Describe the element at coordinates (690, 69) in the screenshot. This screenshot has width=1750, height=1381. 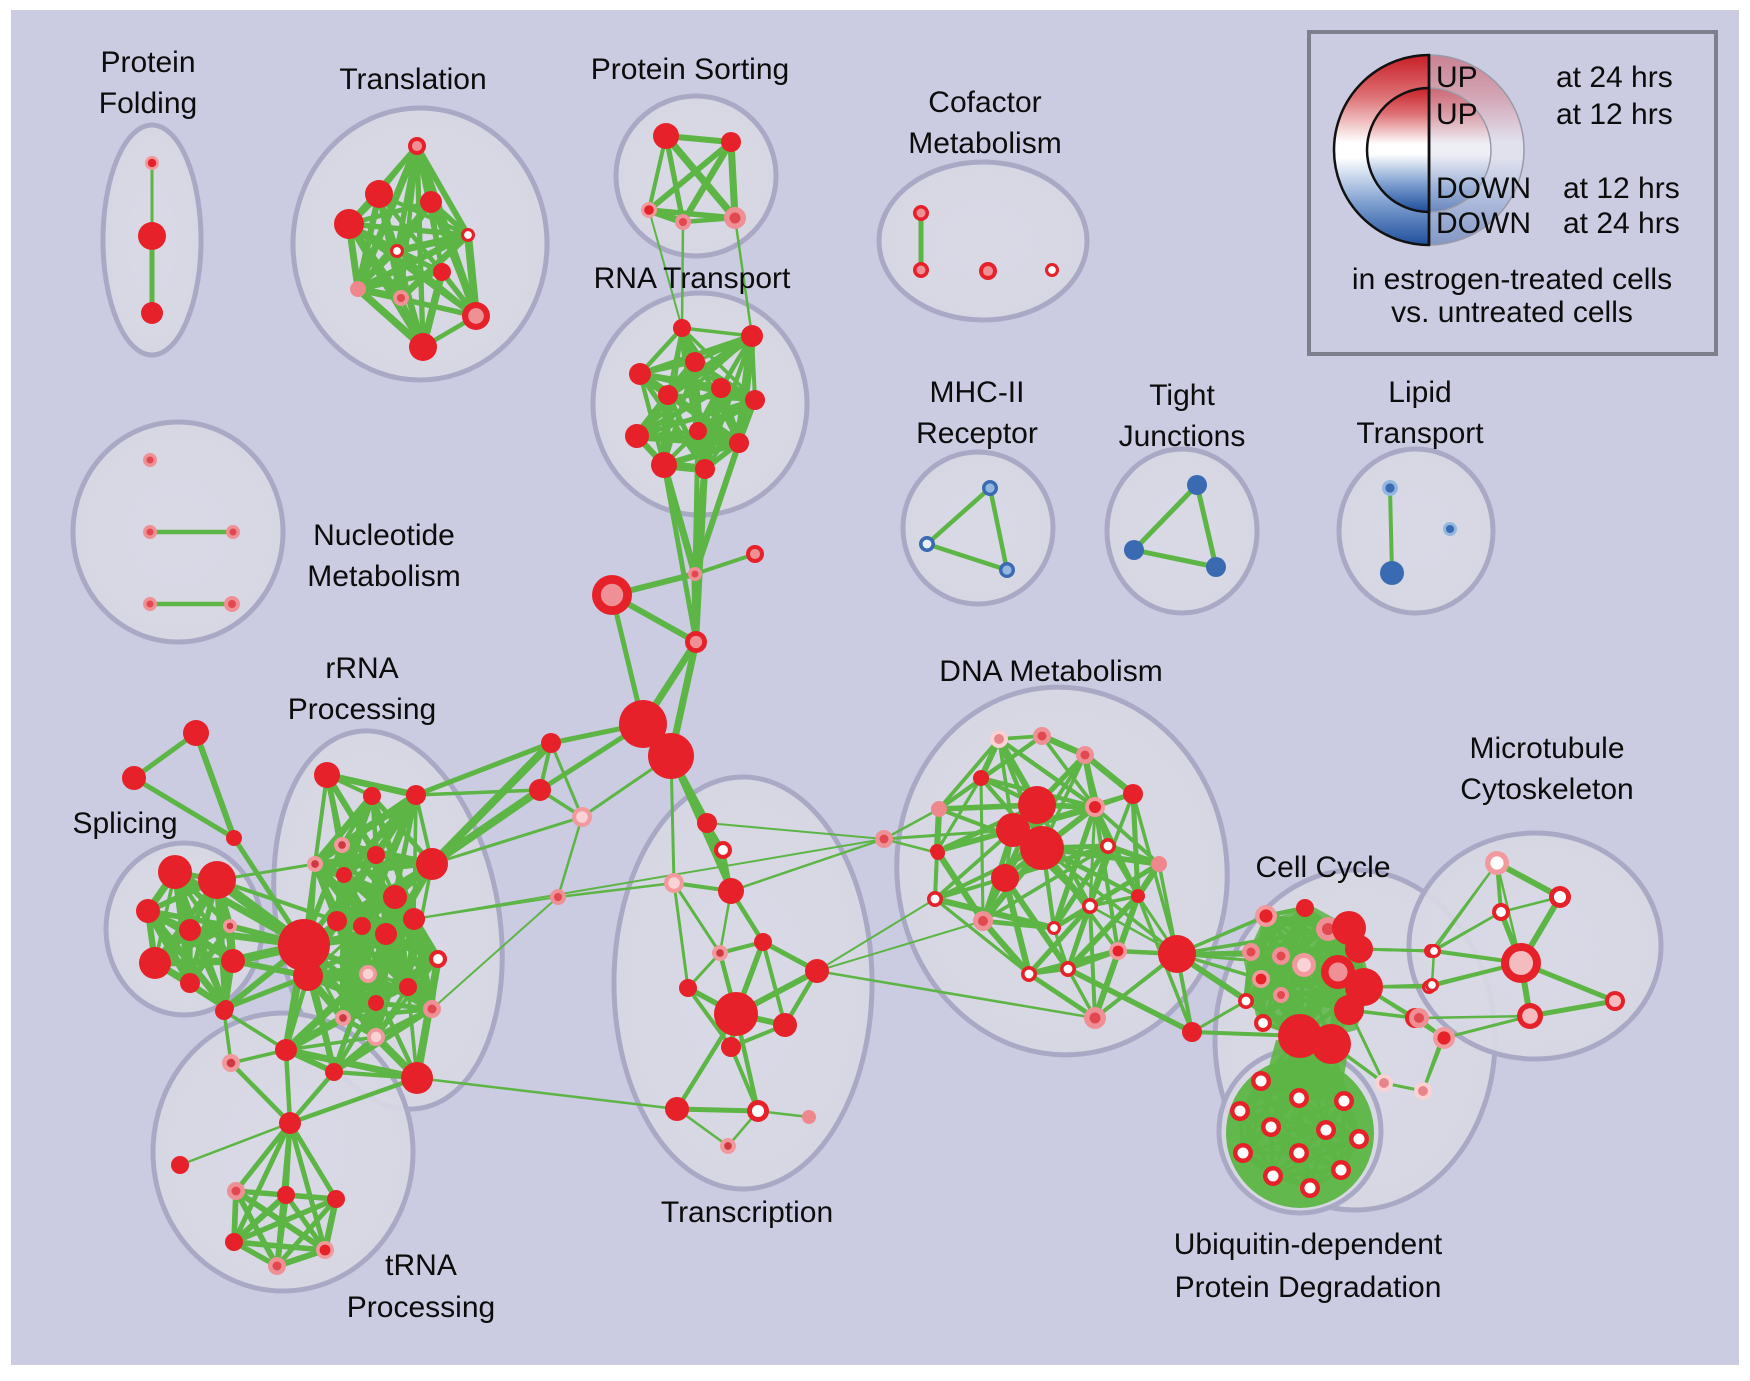
I see `svg-text: Protein Sorting` at that location.